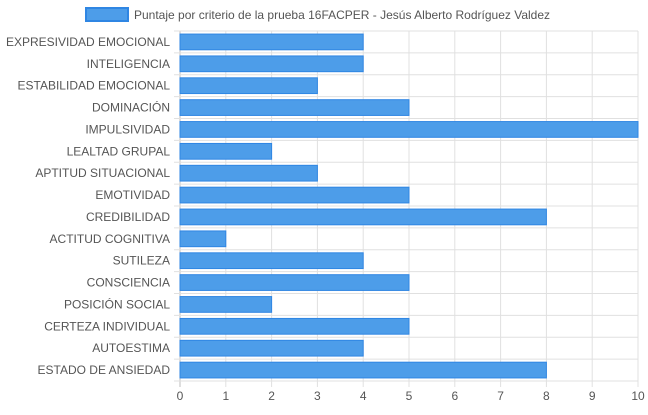  I want to click on x-tick-label: 10, so click(638, 396).